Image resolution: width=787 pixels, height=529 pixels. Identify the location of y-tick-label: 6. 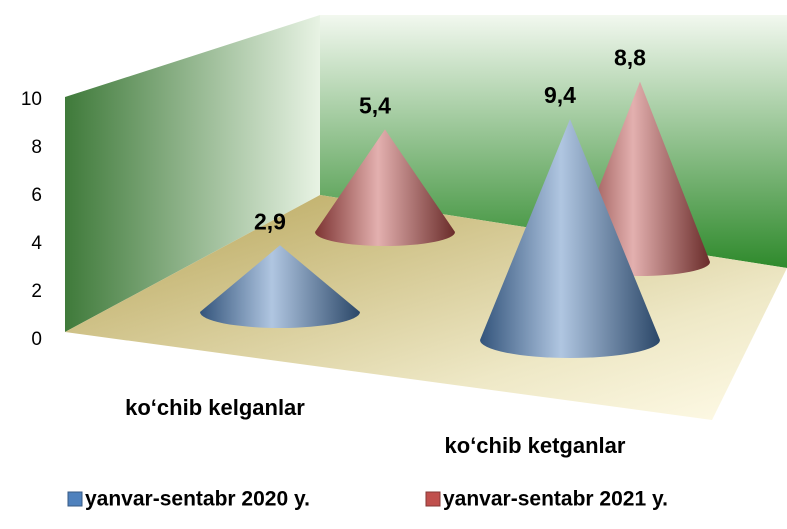
(36, 195).